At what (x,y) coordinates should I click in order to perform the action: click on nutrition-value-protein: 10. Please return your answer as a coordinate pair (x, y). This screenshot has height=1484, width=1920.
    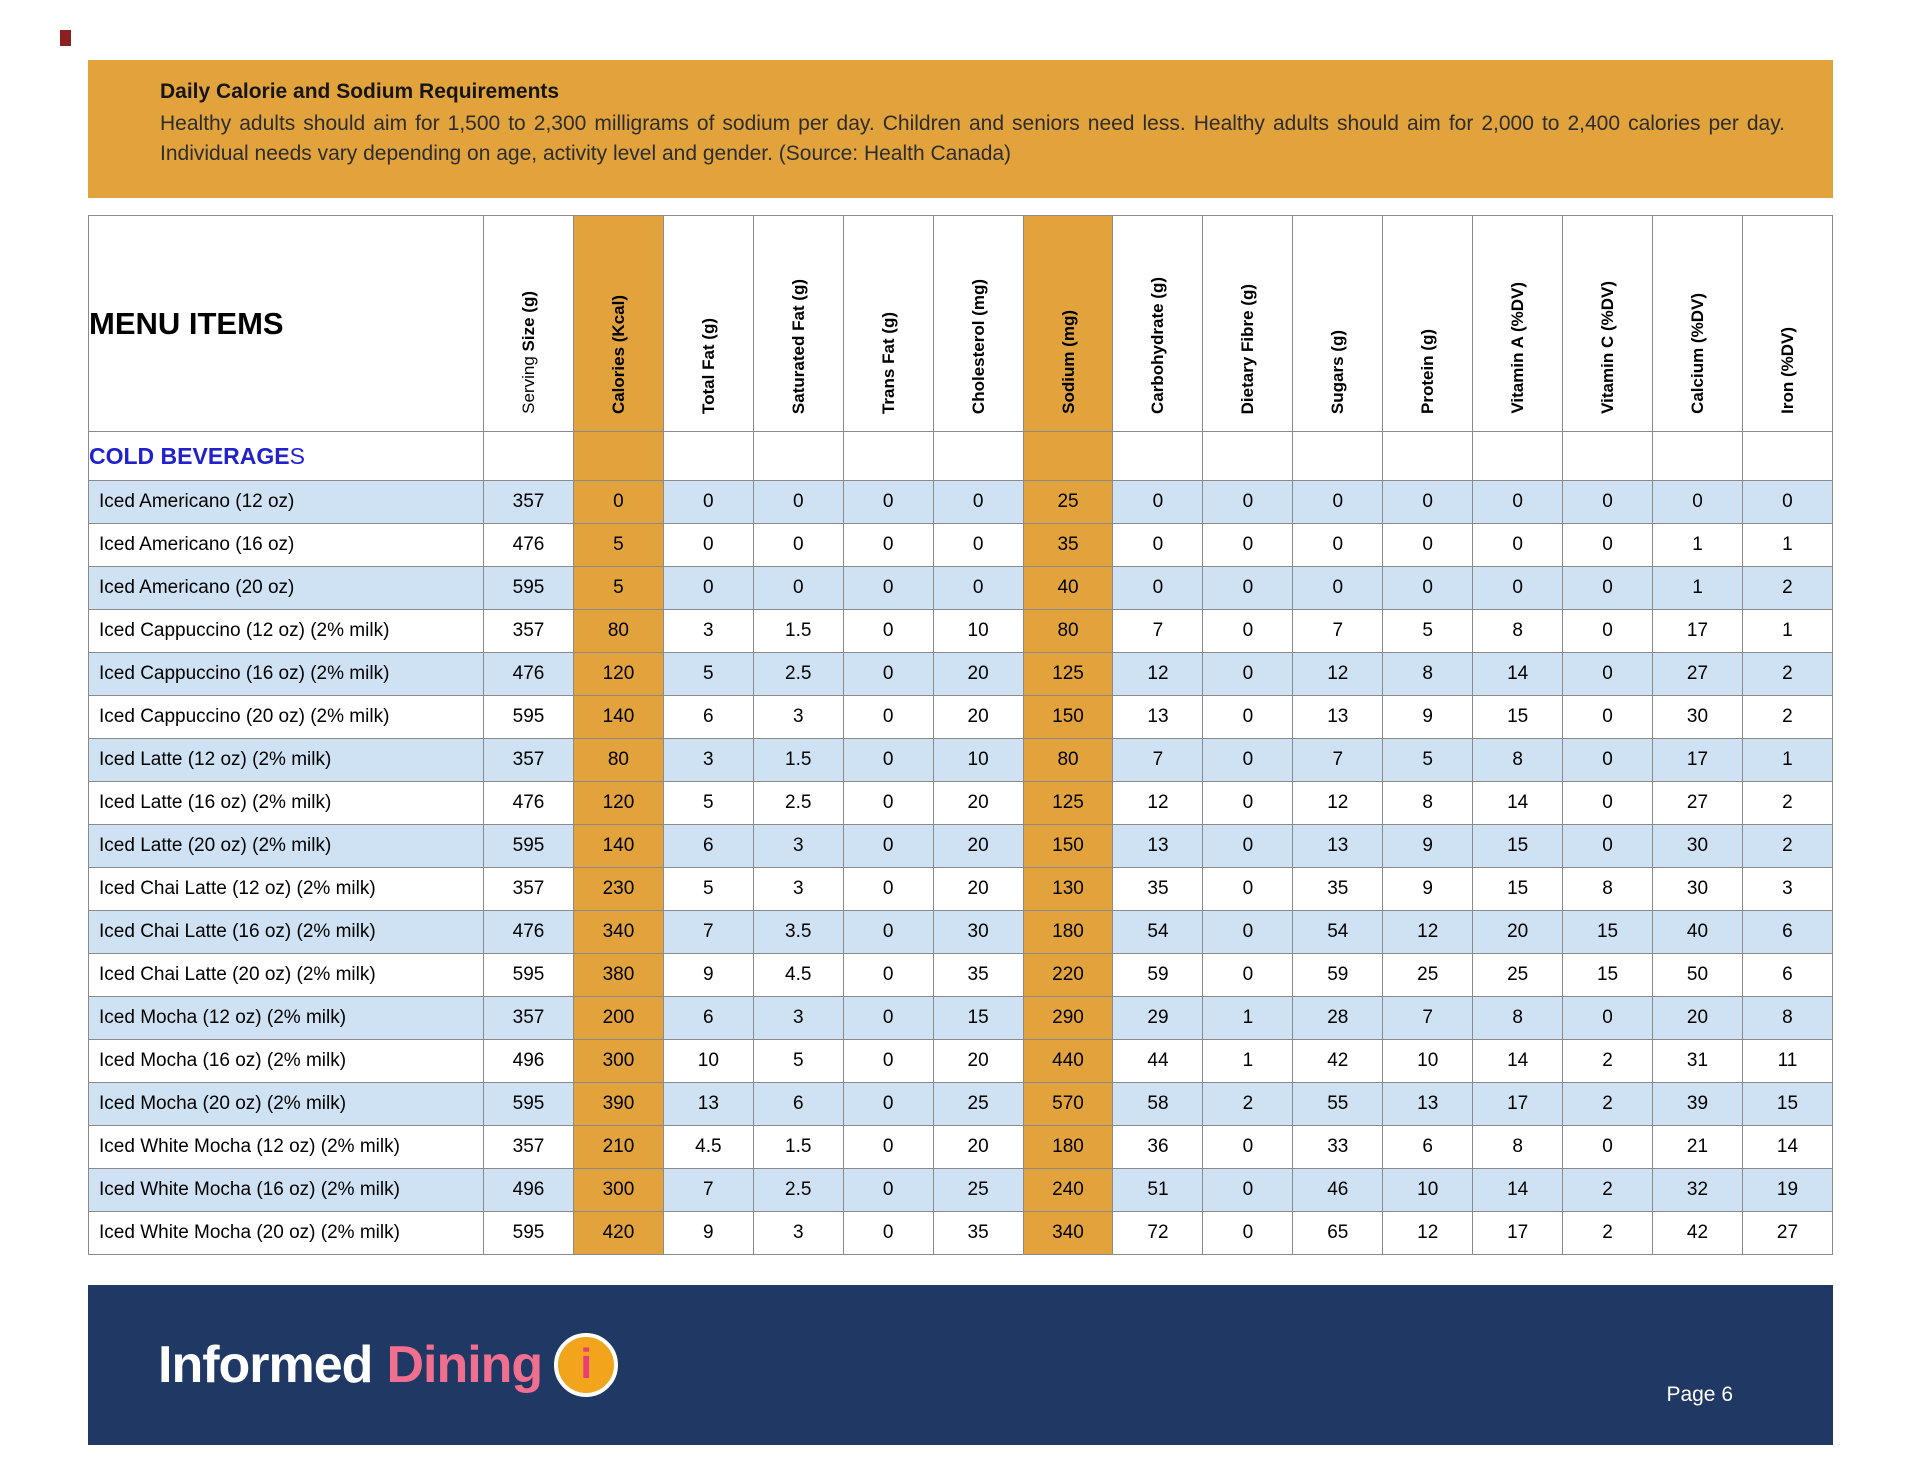
    Looking at the image, I should click on (1428, 1061).